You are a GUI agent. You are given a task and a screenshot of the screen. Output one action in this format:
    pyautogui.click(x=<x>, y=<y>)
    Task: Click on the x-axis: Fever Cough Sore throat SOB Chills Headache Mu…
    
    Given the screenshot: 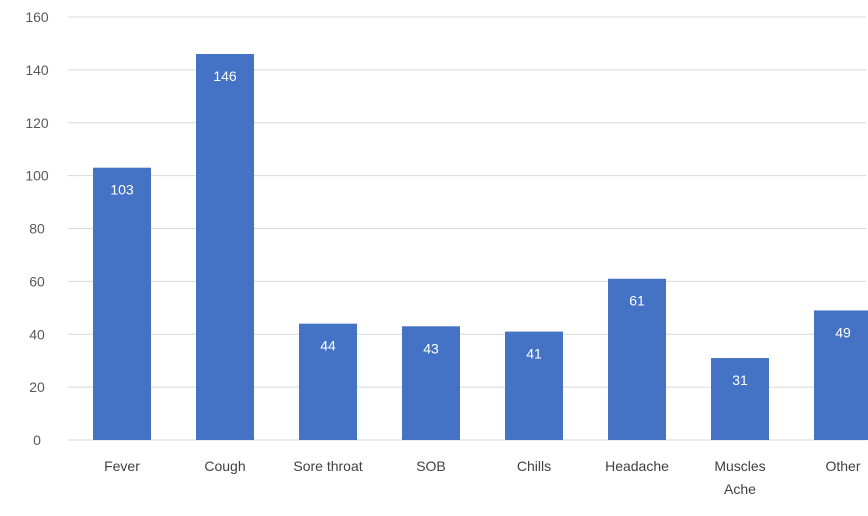 What is the action you would take?
    pyautogui.click(x=482, y=477)
    